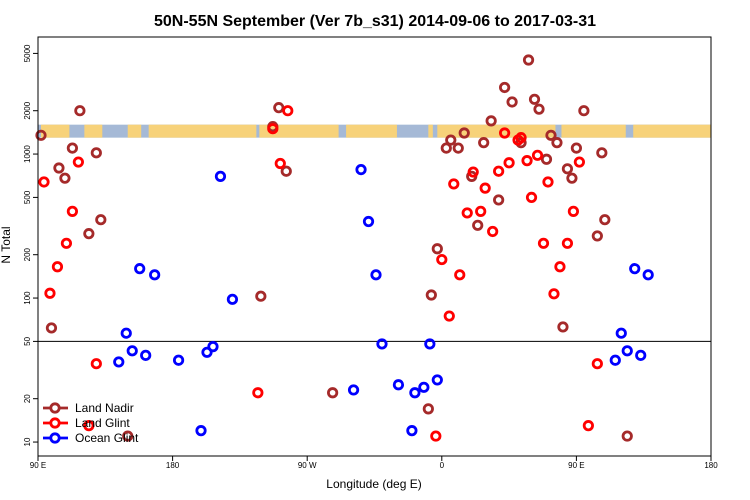 The width and height of the screenshot is (750, 500). Describe the element at coordinates (173, 465) in the screenshot. I see `x-tick-label: 180` at that location.